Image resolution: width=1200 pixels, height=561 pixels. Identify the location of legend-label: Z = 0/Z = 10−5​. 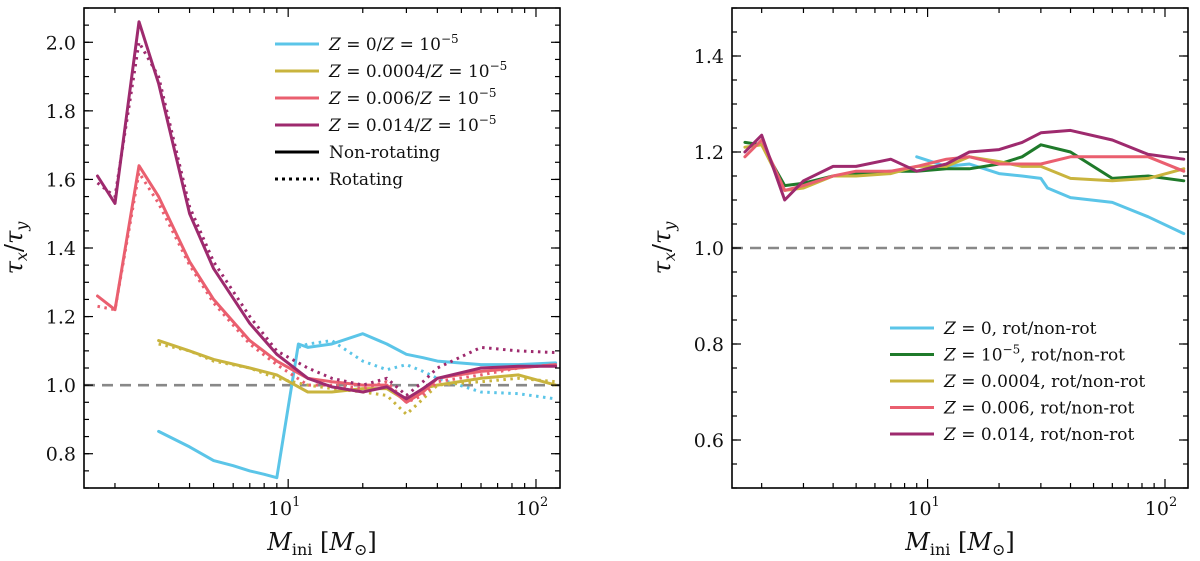
(393, 43).